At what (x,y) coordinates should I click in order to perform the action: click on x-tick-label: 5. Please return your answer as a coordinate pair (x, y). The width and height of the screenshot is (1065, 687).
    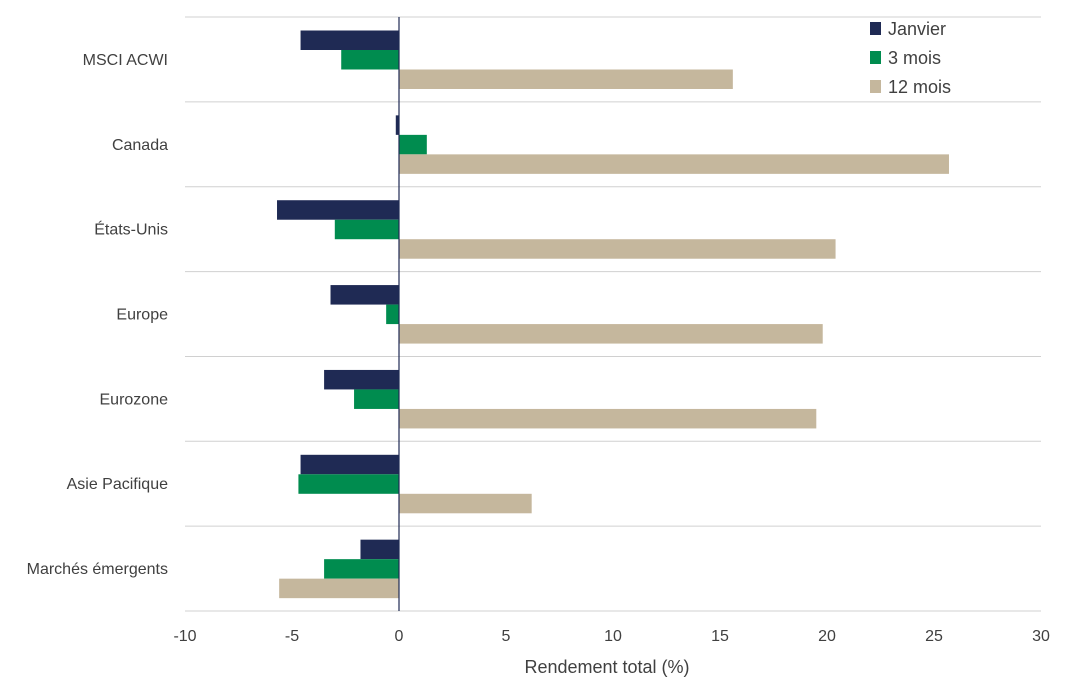
    Looking at the image, I should click on (506, 636).